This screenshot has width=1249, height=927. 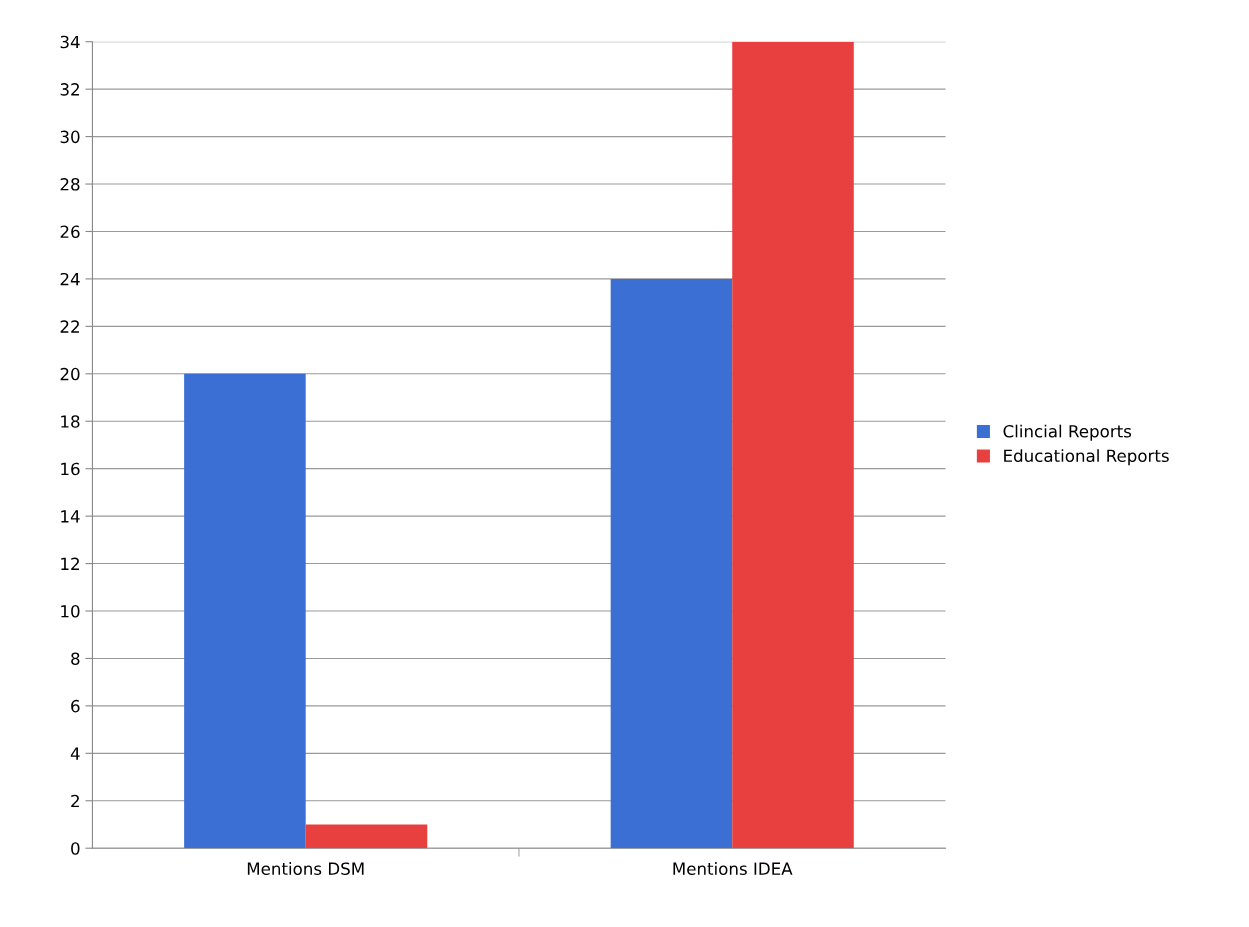 I want to click on legend-label: Educational Reports, so click(x=1086, y=457).